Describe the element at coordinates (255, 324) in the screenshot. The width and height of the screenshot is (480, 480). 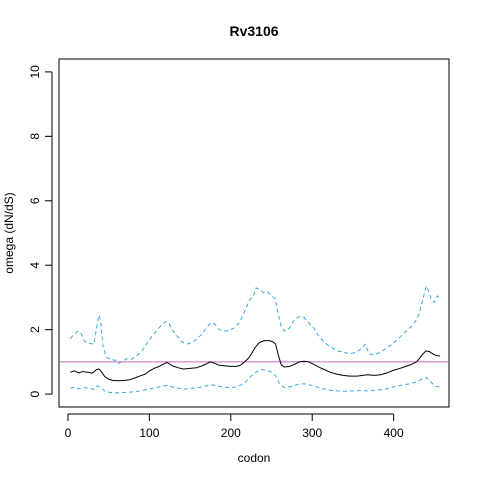
I see `upper-bound-line` at that location.